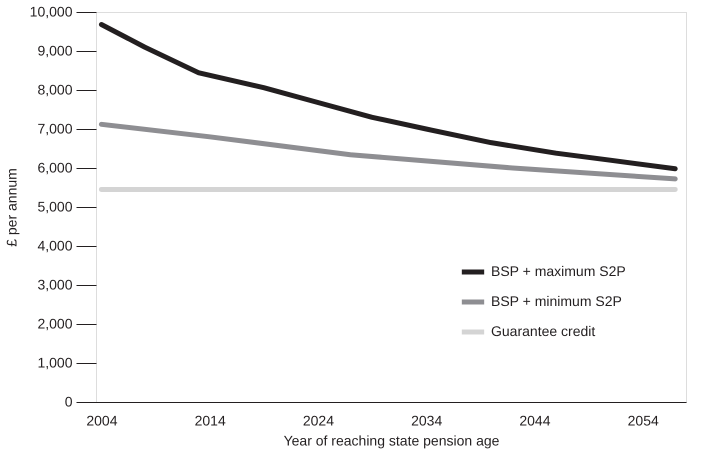 This screenshot has width=723, height=470. What do you see at coordinates (55, 128) in the screenshot?
I see `y-tick-label: 7,000` at bounding box center [55, 128].